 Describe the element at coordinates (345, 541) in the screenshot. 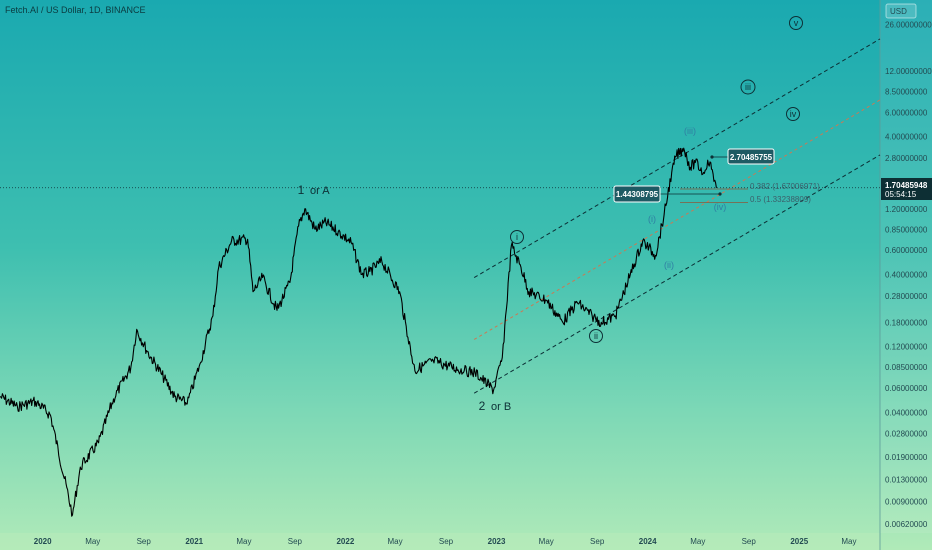

I see `x-tick-label: 2022` at that location.